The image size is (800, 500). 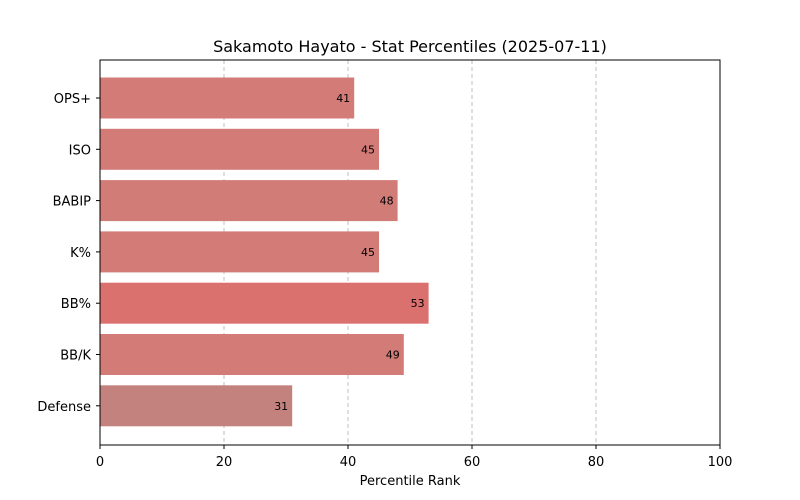 I want to click on y-tick-label: OPS+, so click(x=72, y=99).